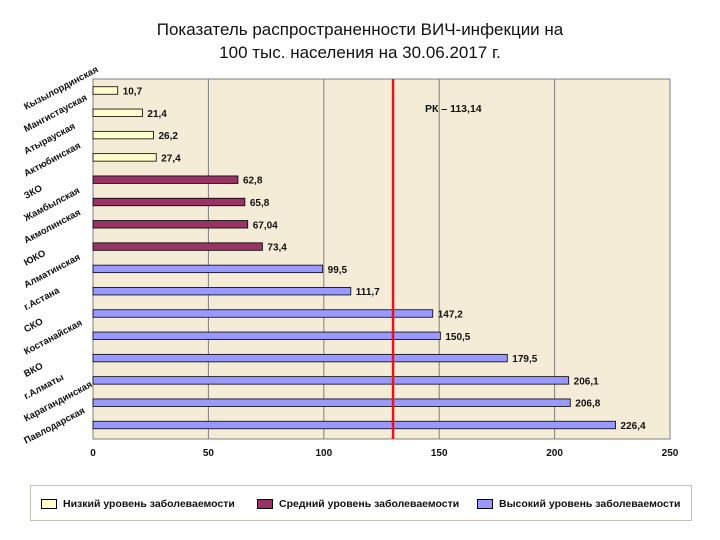 The image size is (720, 540). What do you see at coordinates (453, 109) in the screenshot?
I see `reference-line-label: РК – 113,14` at bounding box center [453, 109].